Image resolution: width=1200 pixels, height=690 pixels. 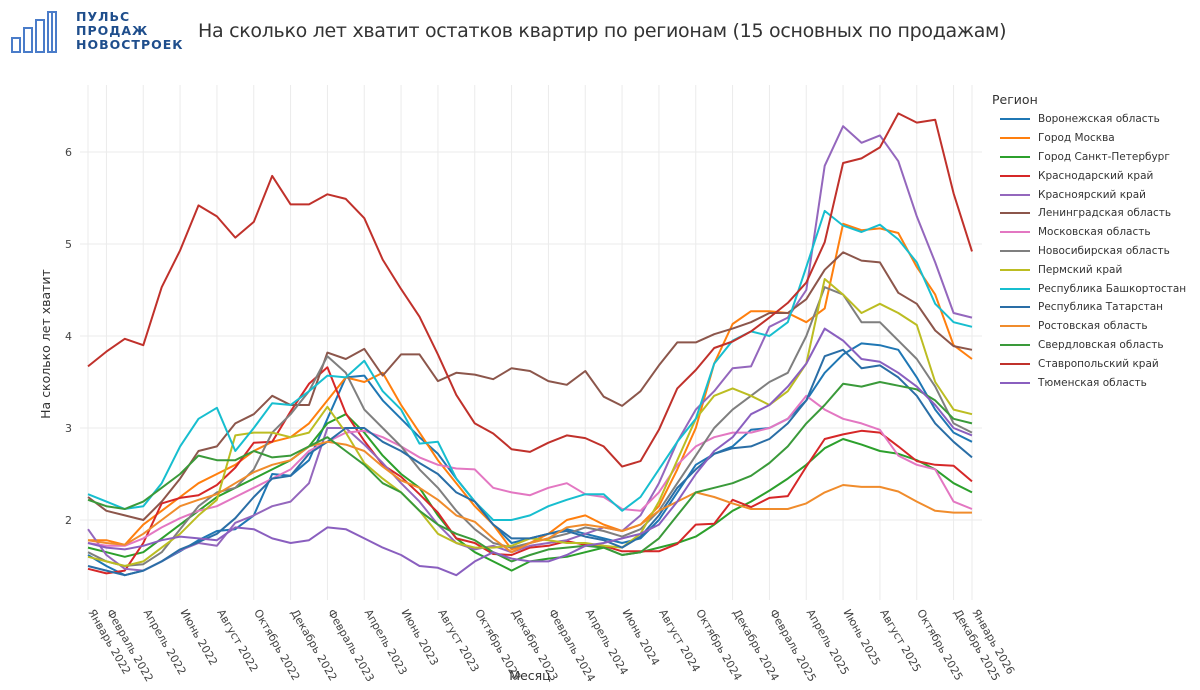 I want to click on x-tick-label: Июнь 2025, so click(x=861, y=637).